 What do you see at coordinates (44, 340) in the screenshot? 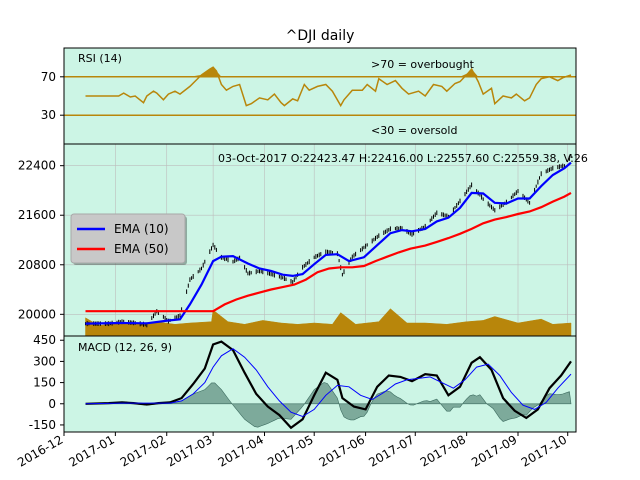
I see `macd-ytick-label-450: 450` at bounding box center [44, 340].